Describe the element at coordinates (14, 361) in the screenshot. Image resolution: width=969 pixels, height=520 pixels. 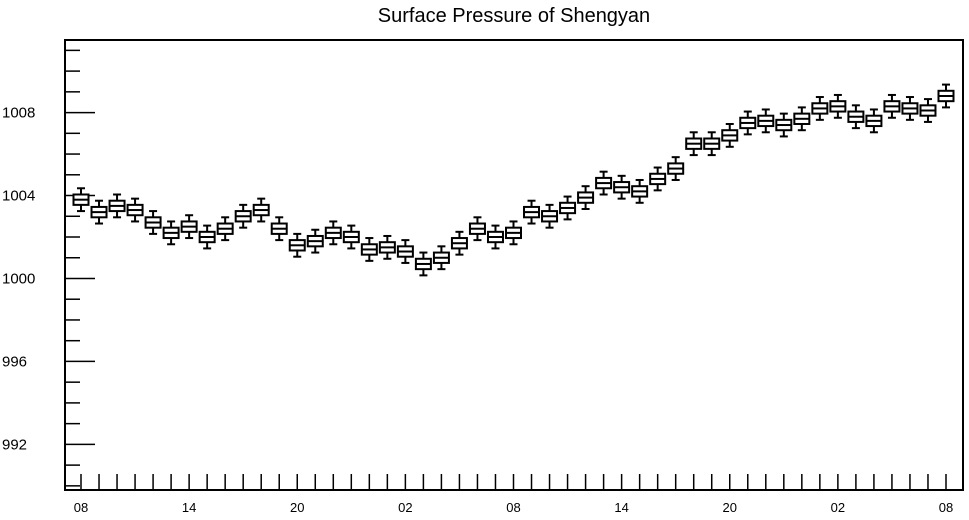
I see `y-tick-label: 996` at that location.